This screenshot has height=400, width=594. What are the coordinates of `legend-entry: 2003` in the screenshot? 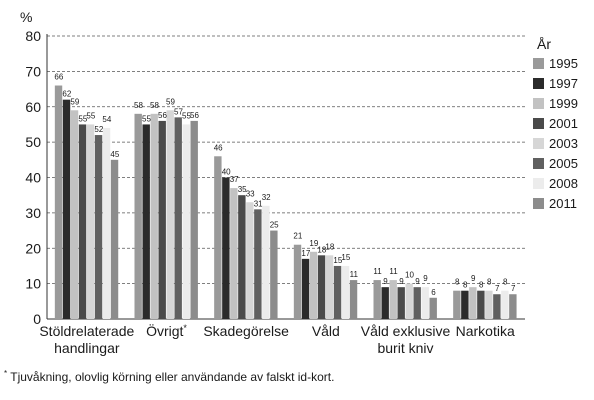 It's located at (563, 143).